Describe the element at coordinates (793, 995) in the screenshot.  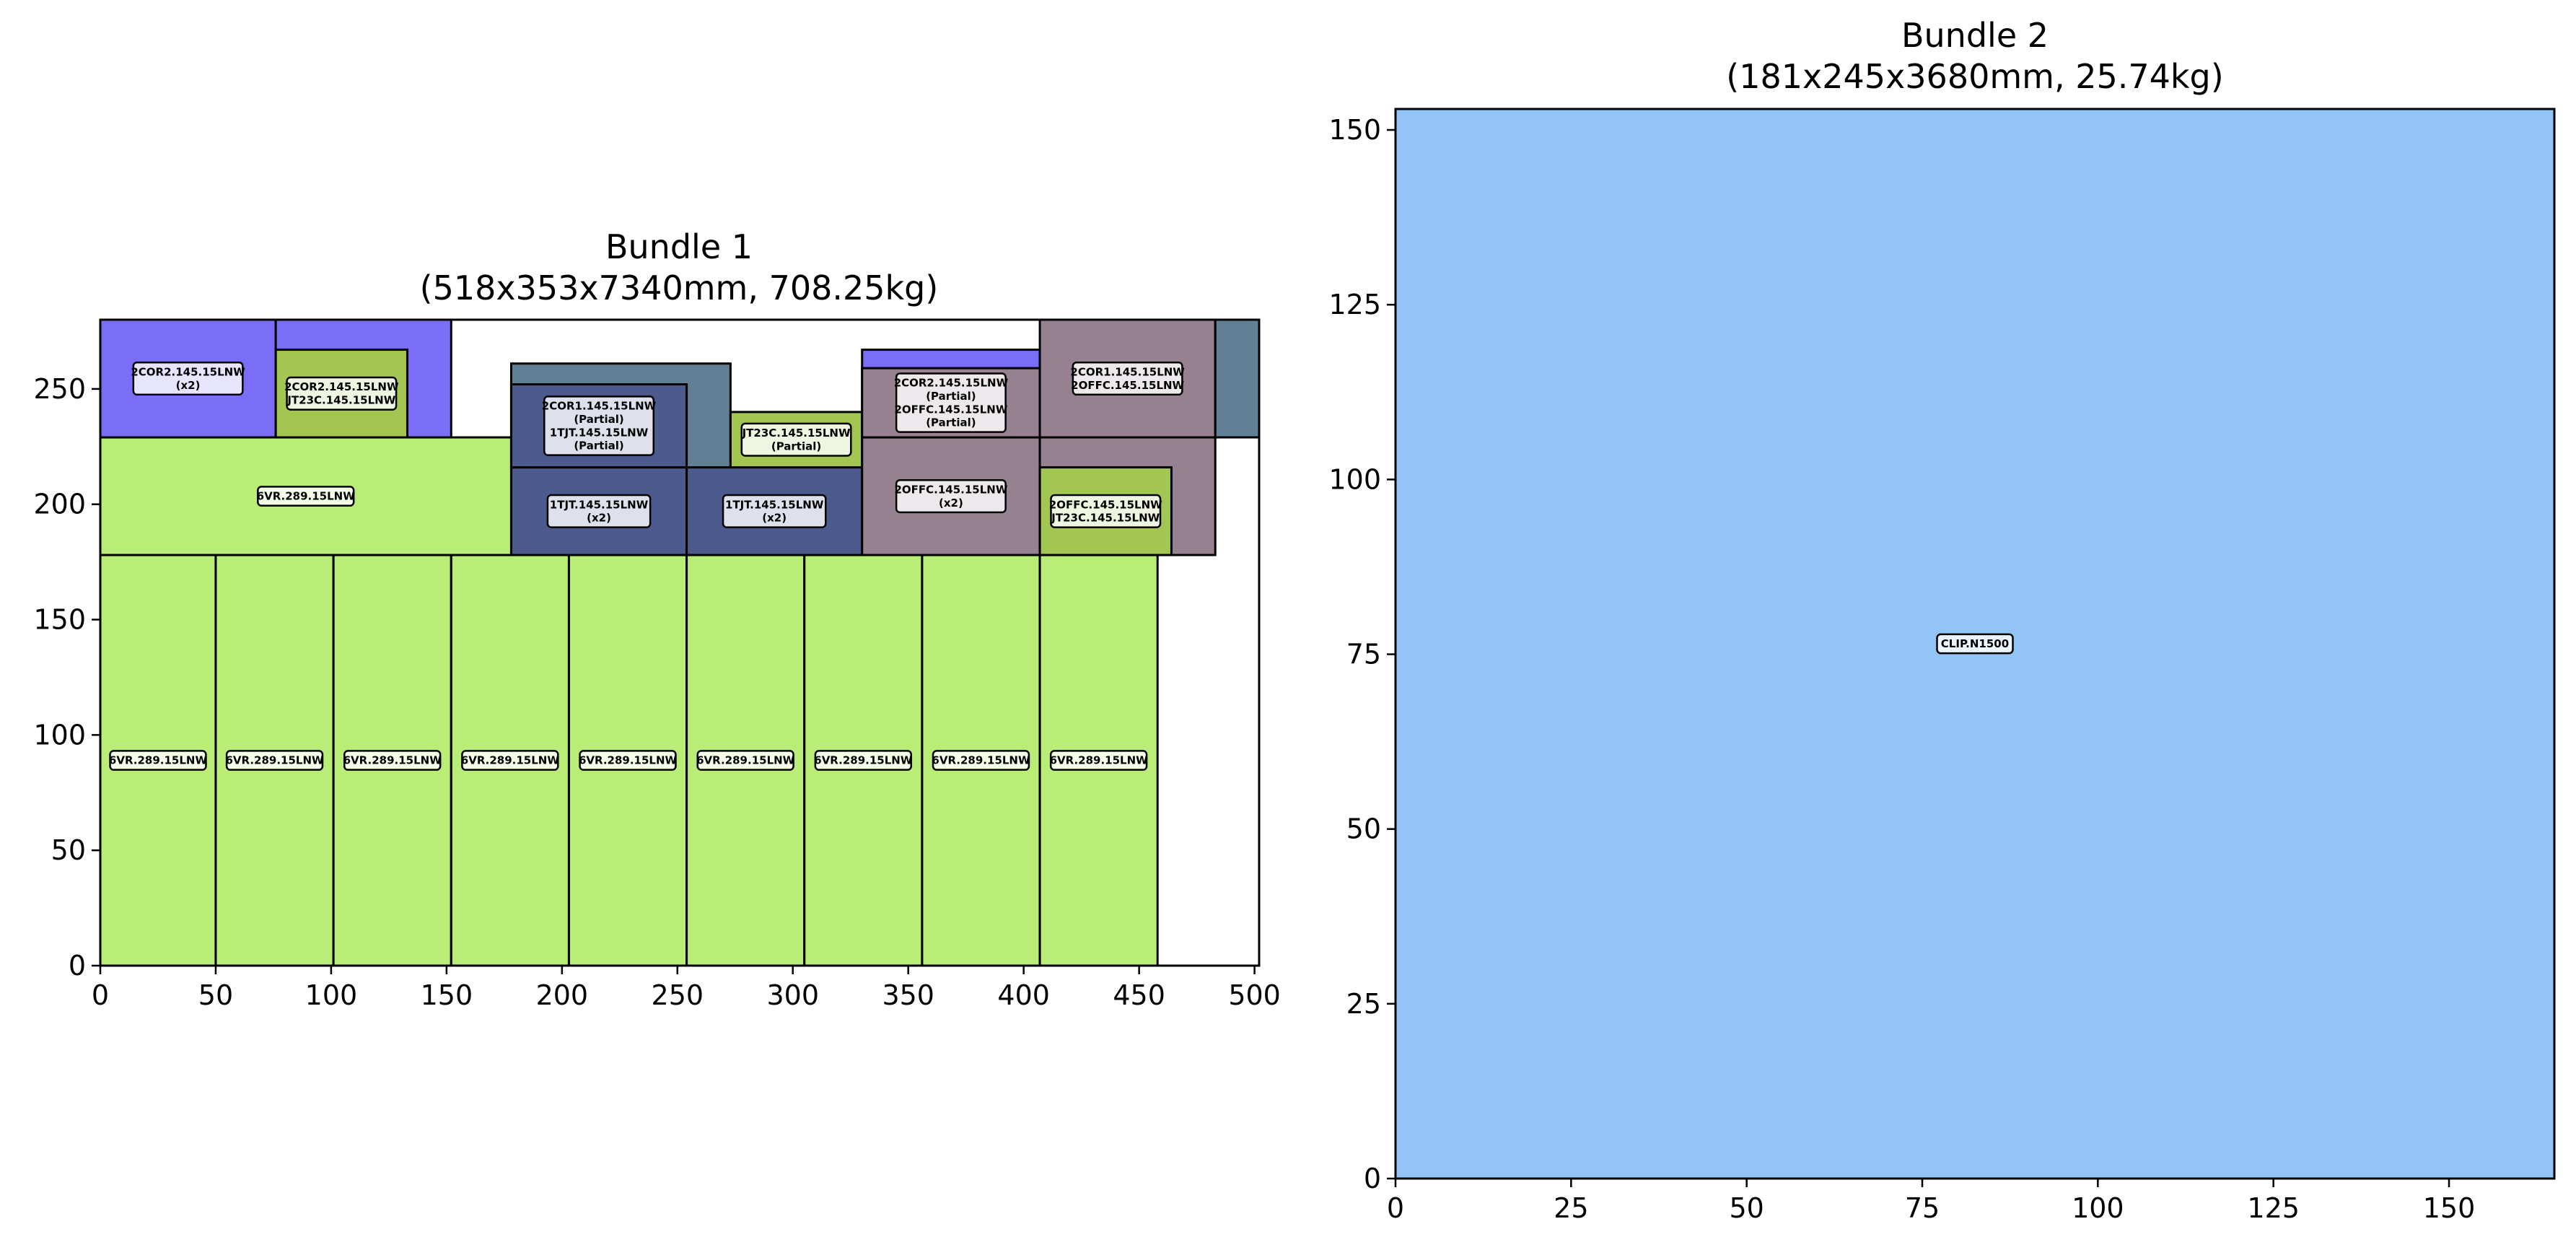
I see `x-tick-label: 300` at that location.